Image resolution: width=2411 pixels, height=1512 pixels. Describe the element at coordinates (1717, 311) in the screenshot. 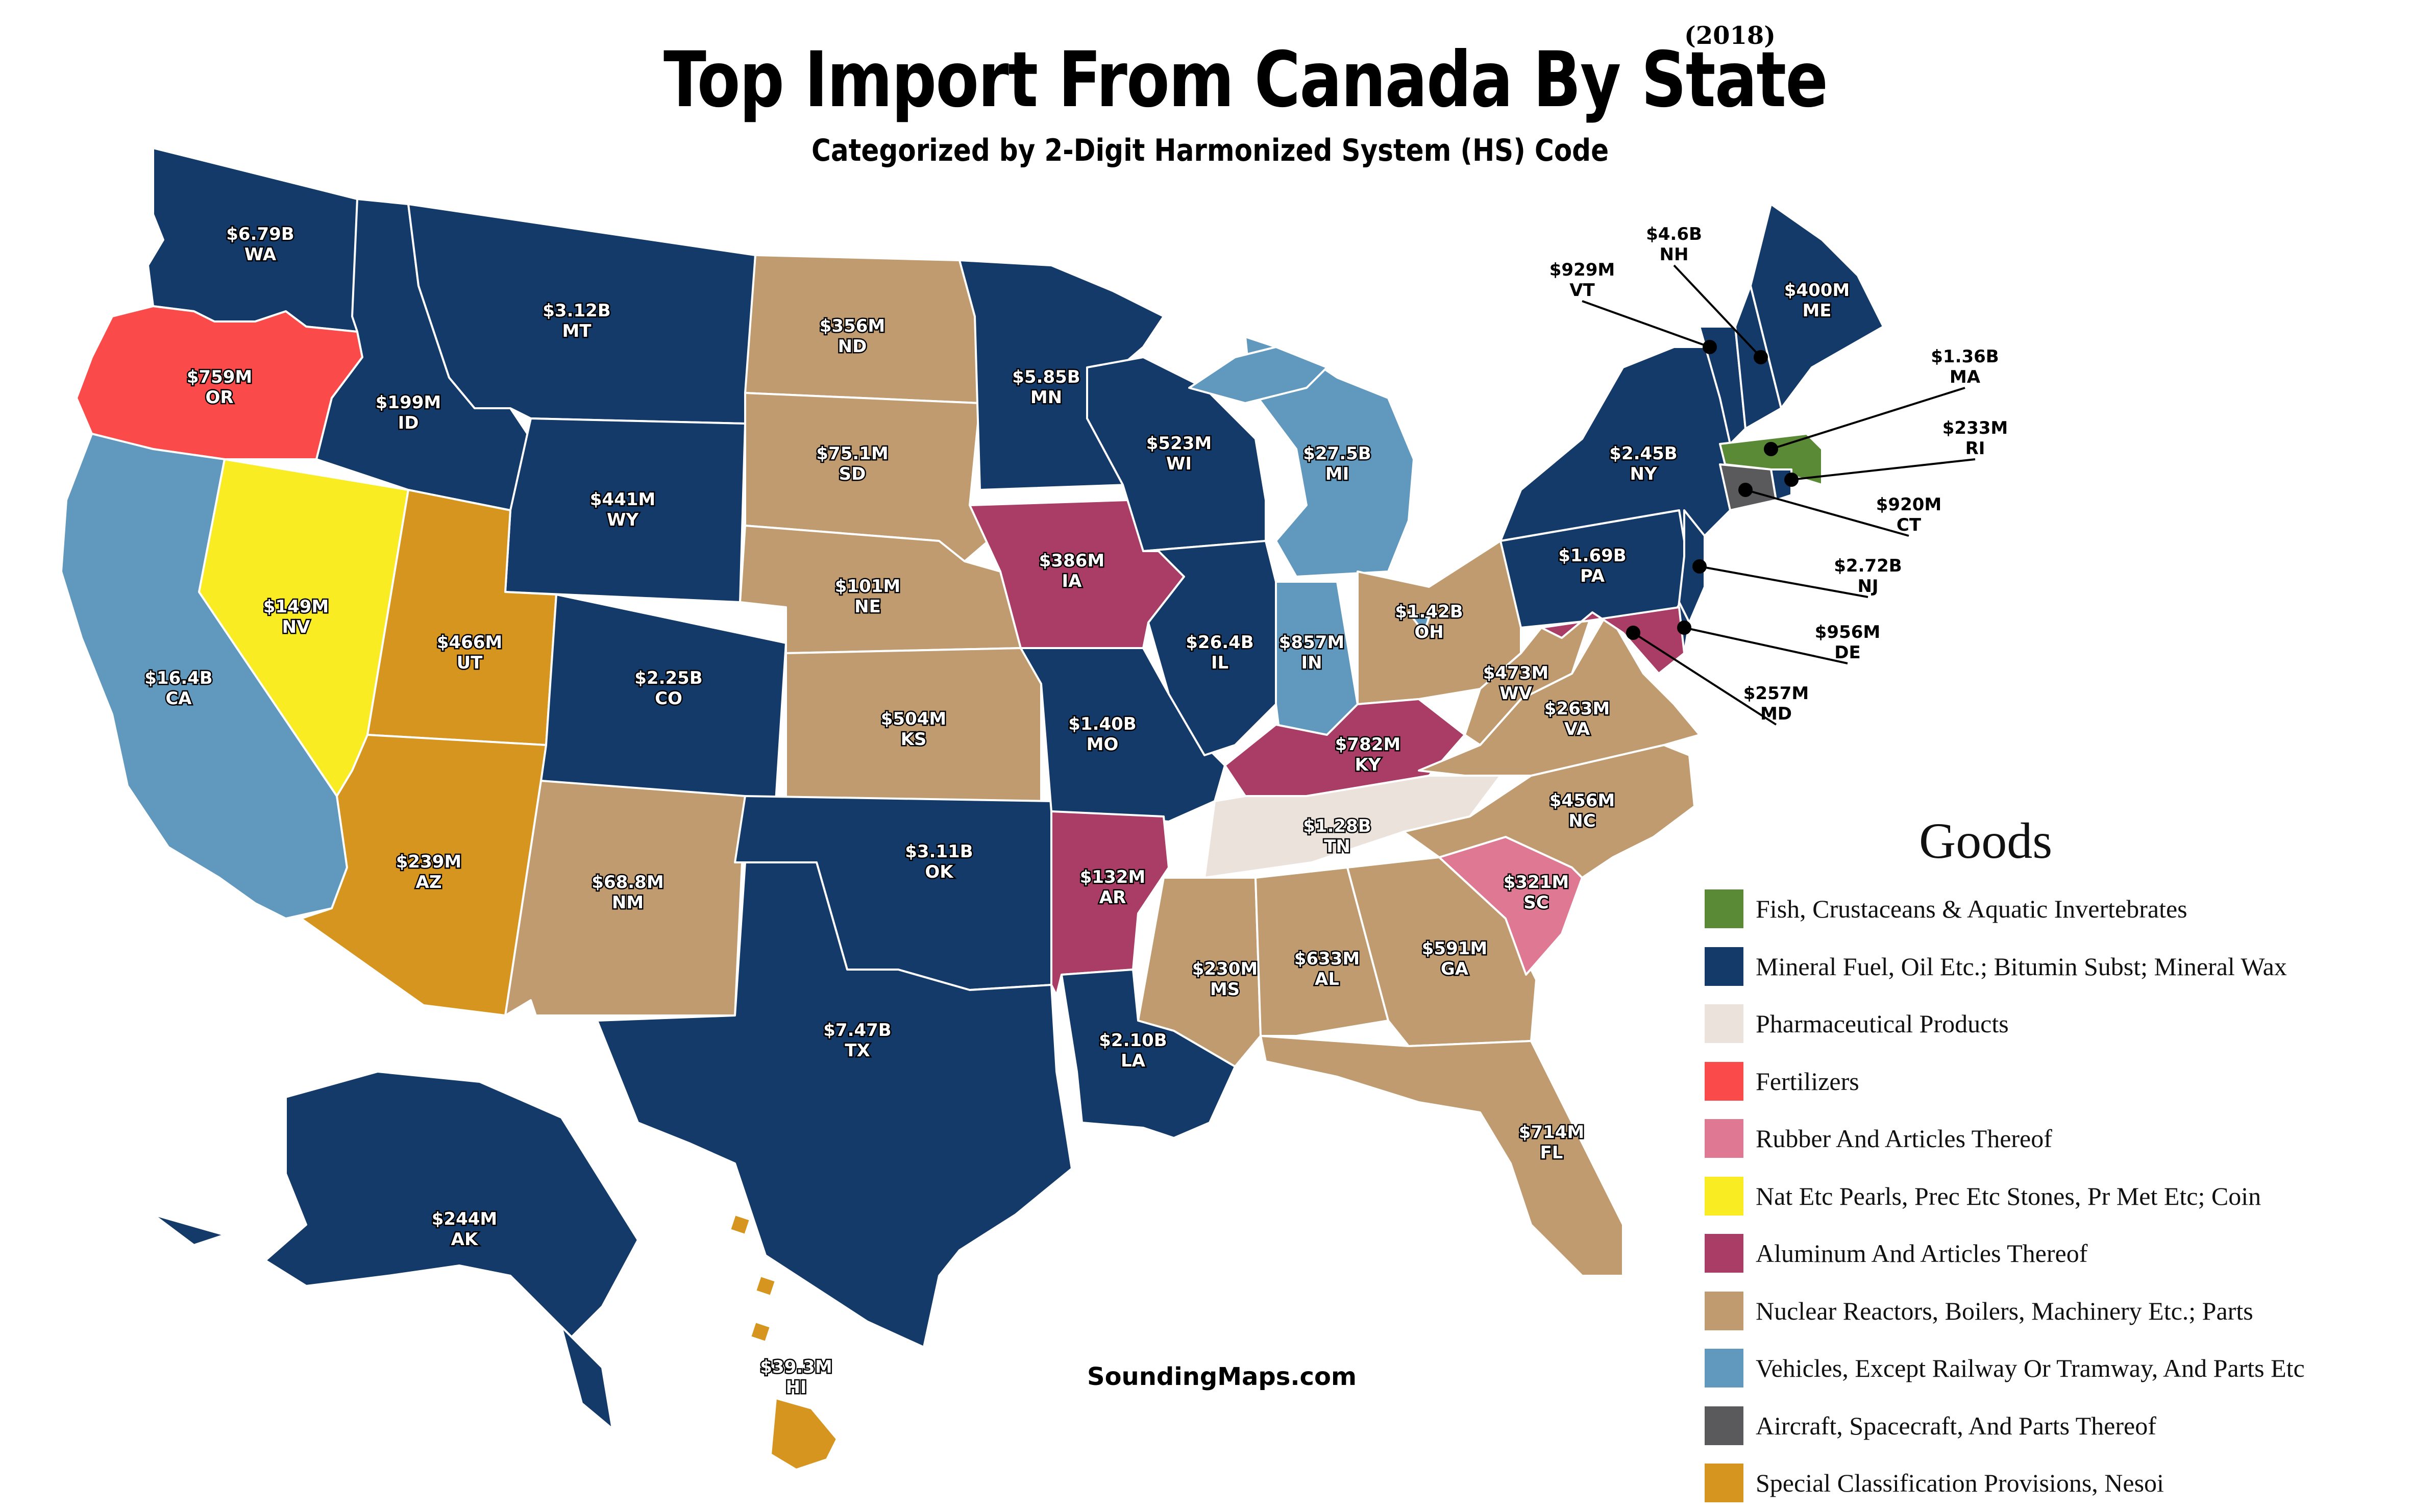

I see `leader-line-nh` at that location.